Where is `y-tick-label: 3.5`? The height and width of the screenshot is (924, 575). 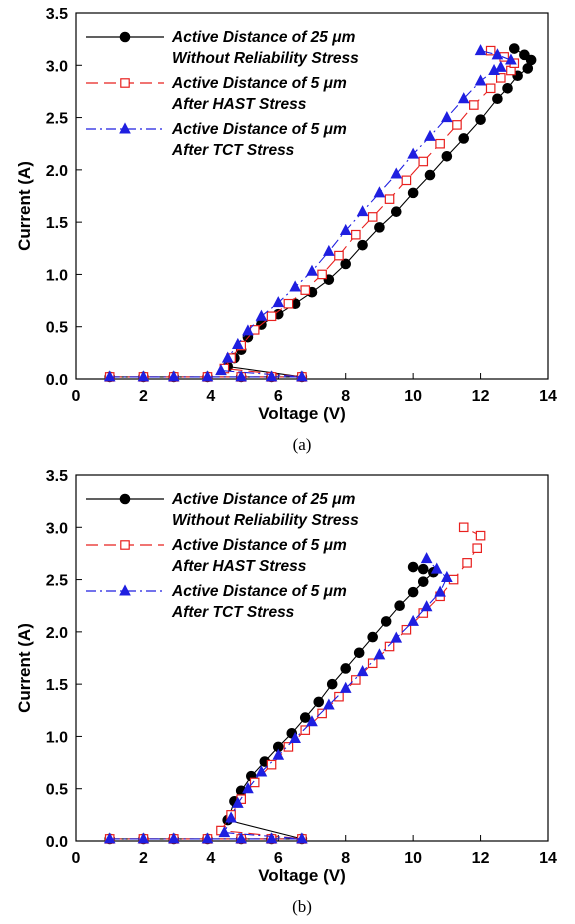
y-tick-label: 3.5 is located at coordinates (57, 476).